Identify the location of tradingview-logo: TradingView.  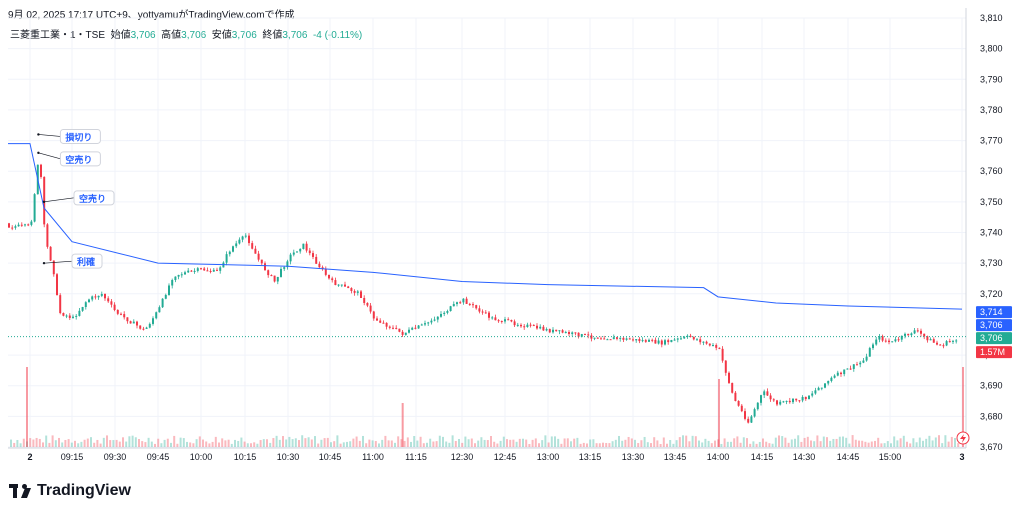
(70, 491).